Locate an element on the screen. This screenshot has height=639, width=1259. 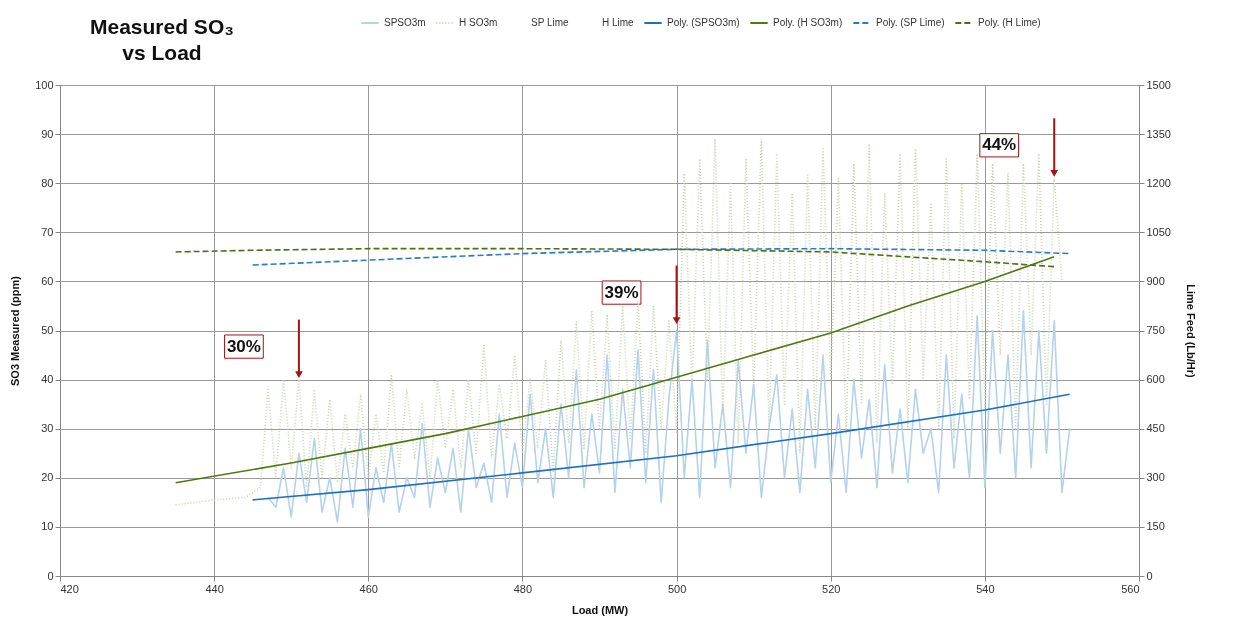
x-tick-label: 520 is located at coordinates (831, 588).